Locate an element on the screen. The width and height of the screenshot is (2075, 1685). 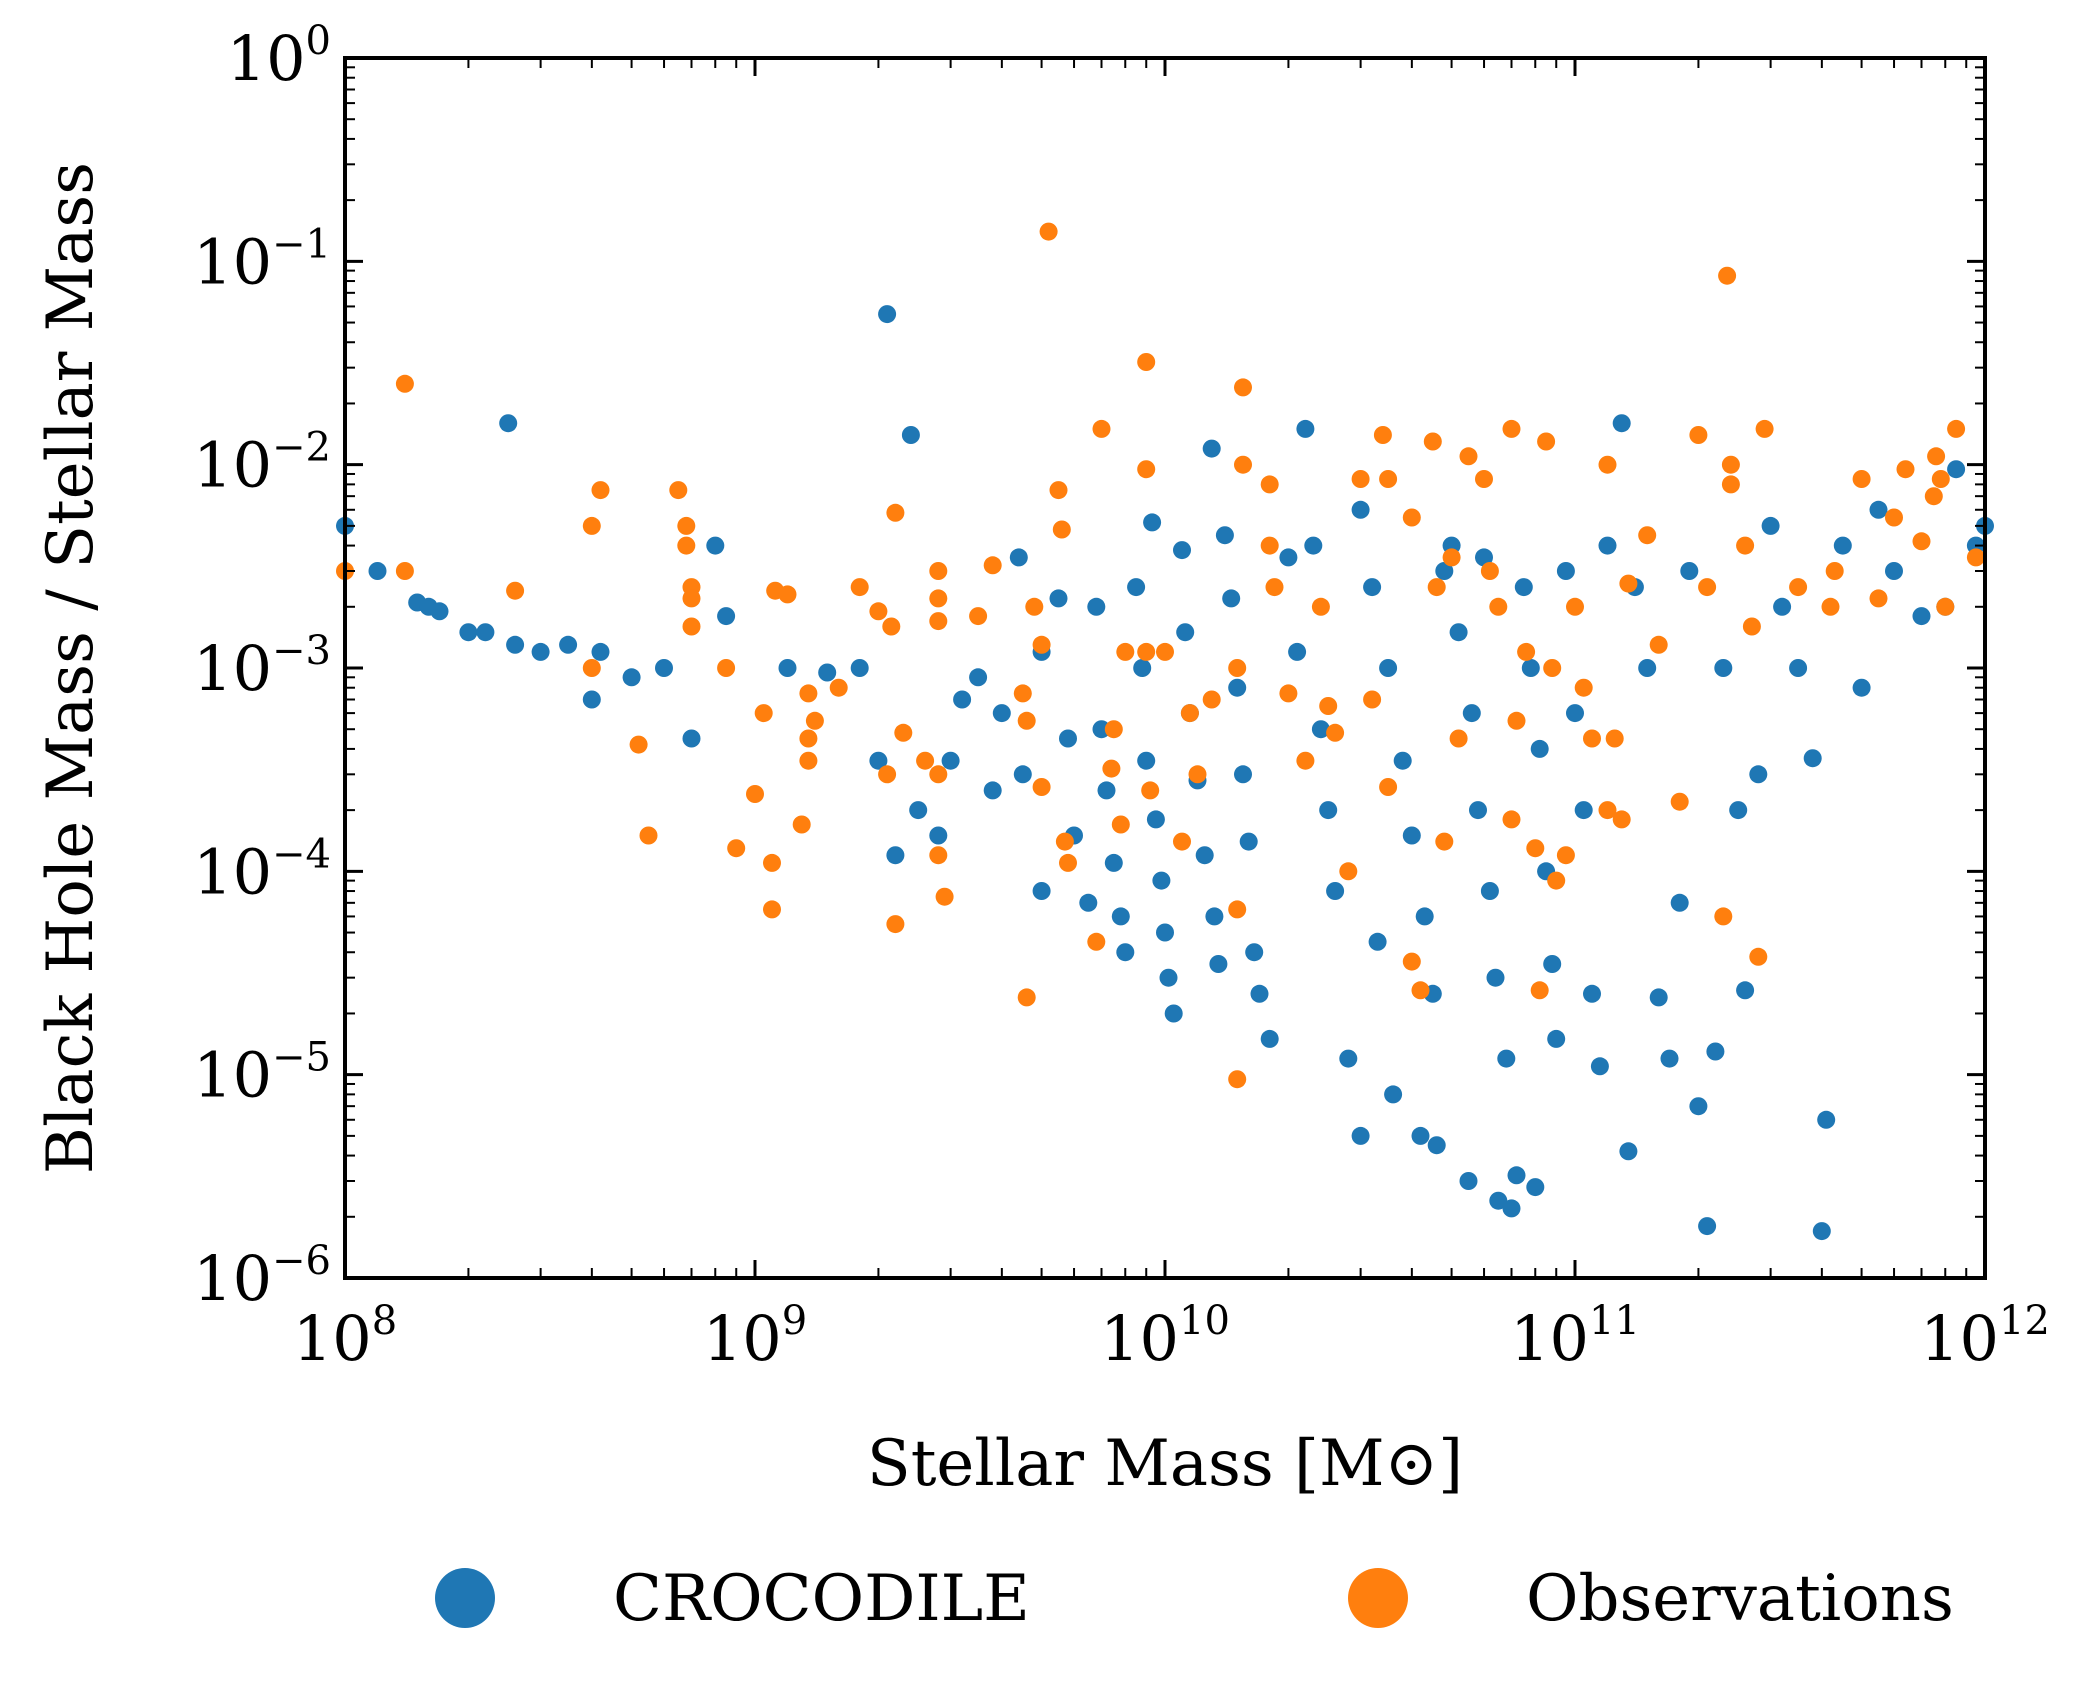
x-tick-label-1-exponent: 9 is located at coordinates (794, 1321).